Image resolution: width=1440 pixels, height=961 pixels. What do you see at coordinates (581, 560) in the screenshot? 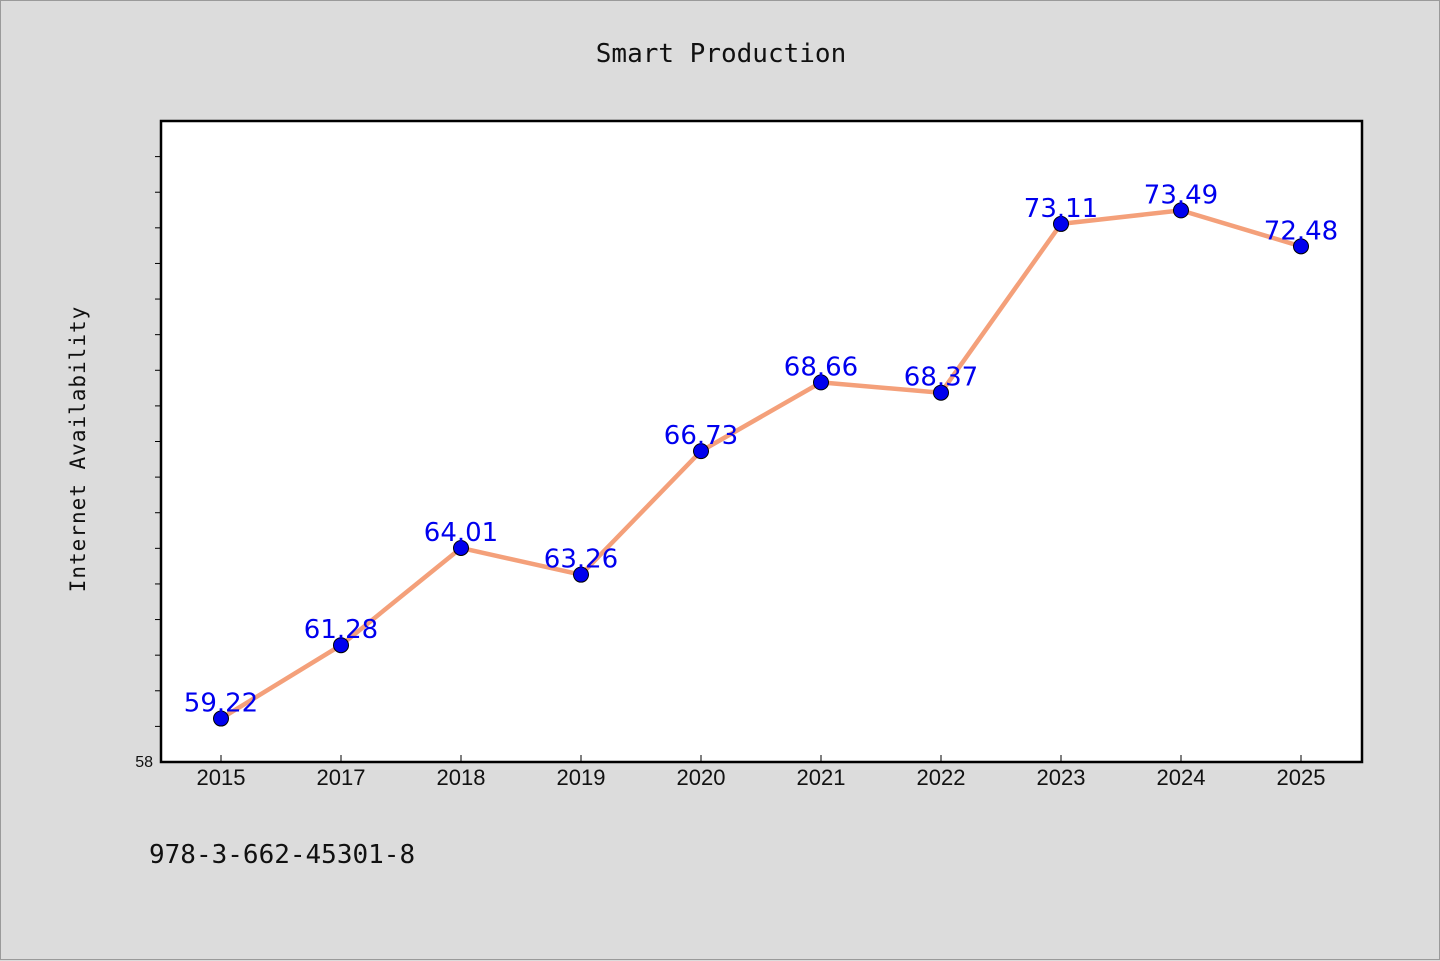
I see `data-label-2019: 63.26` at bounding box center [581, 560].